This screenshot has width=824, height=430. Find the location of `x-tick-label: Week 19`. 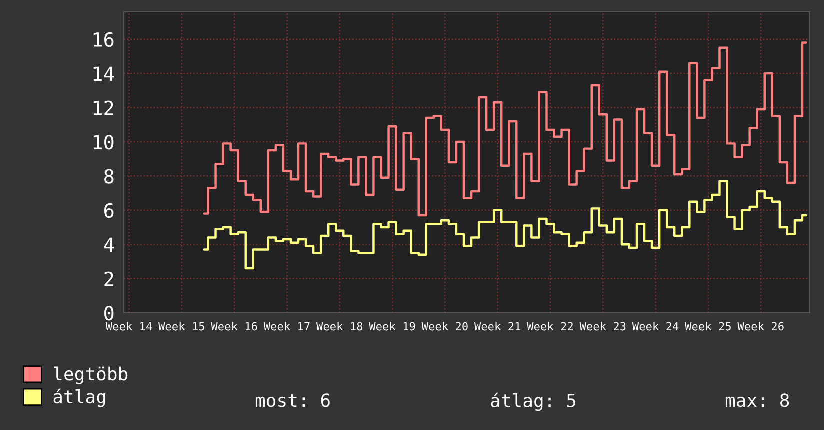

x-tick-label: Week 19 is located at coordinates (392, 326).